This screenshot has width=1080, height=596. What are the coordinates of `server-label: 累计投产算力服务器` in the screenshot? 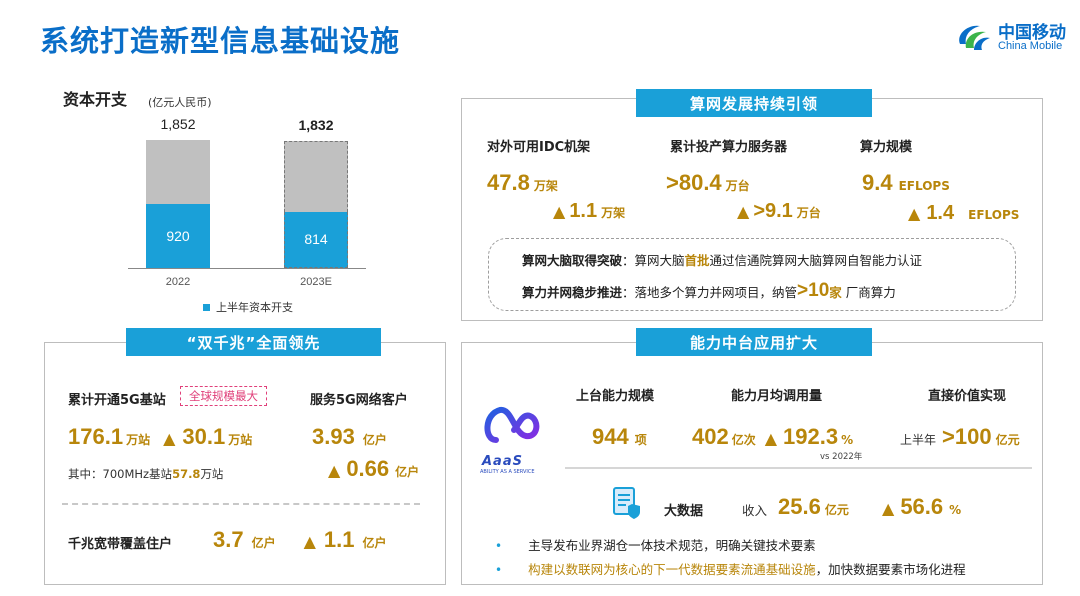 It's located at (729, 147).